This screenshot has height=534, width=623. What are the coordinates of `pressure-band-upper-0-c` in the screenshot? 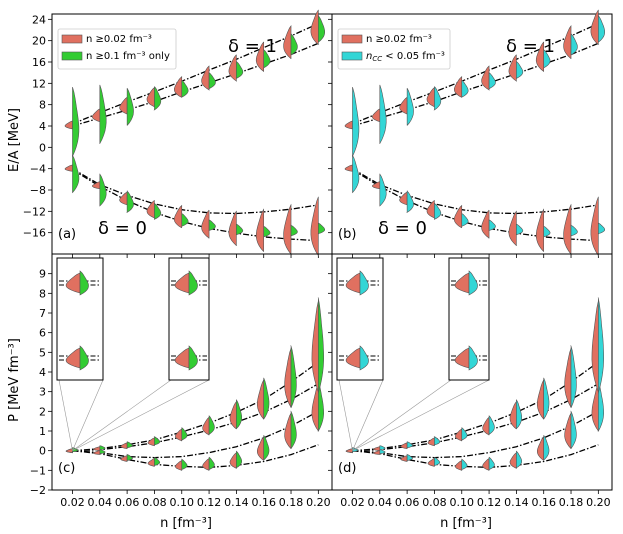 It's located at (195, 406).